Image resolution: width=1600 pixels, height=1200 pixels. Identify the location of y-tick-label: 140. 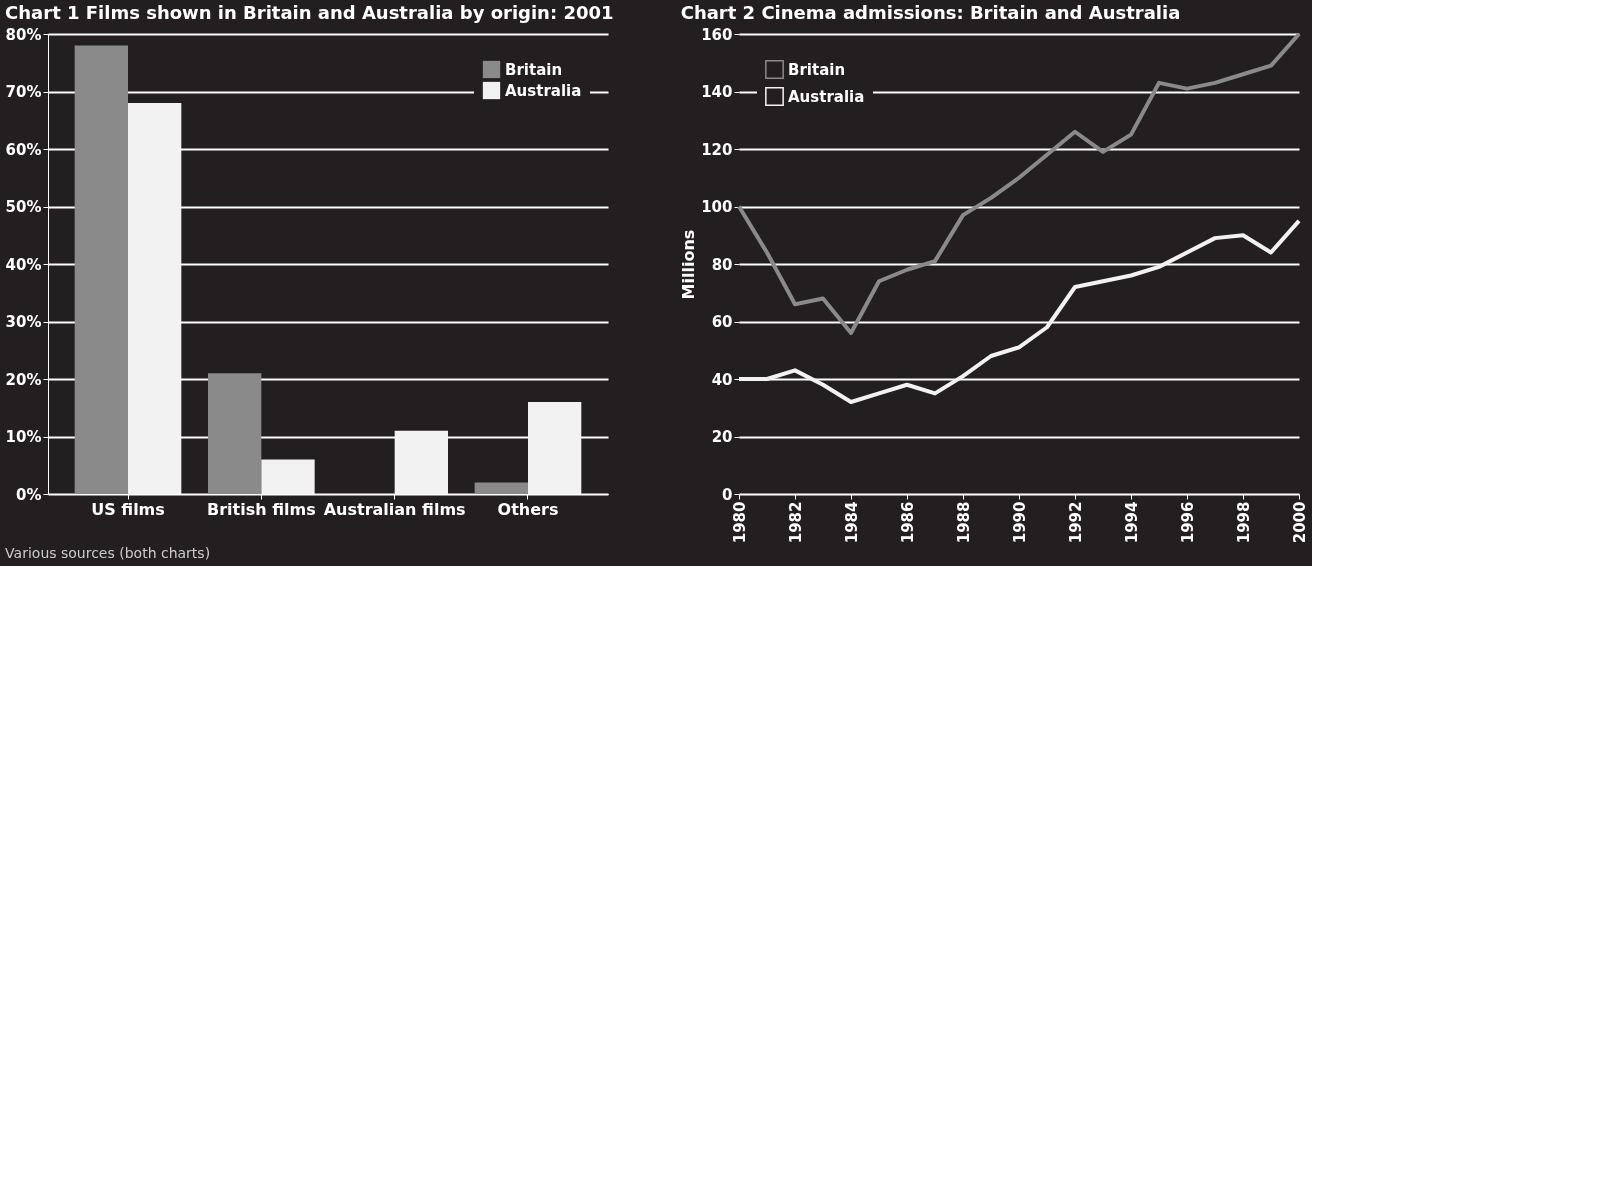
(717, 92).